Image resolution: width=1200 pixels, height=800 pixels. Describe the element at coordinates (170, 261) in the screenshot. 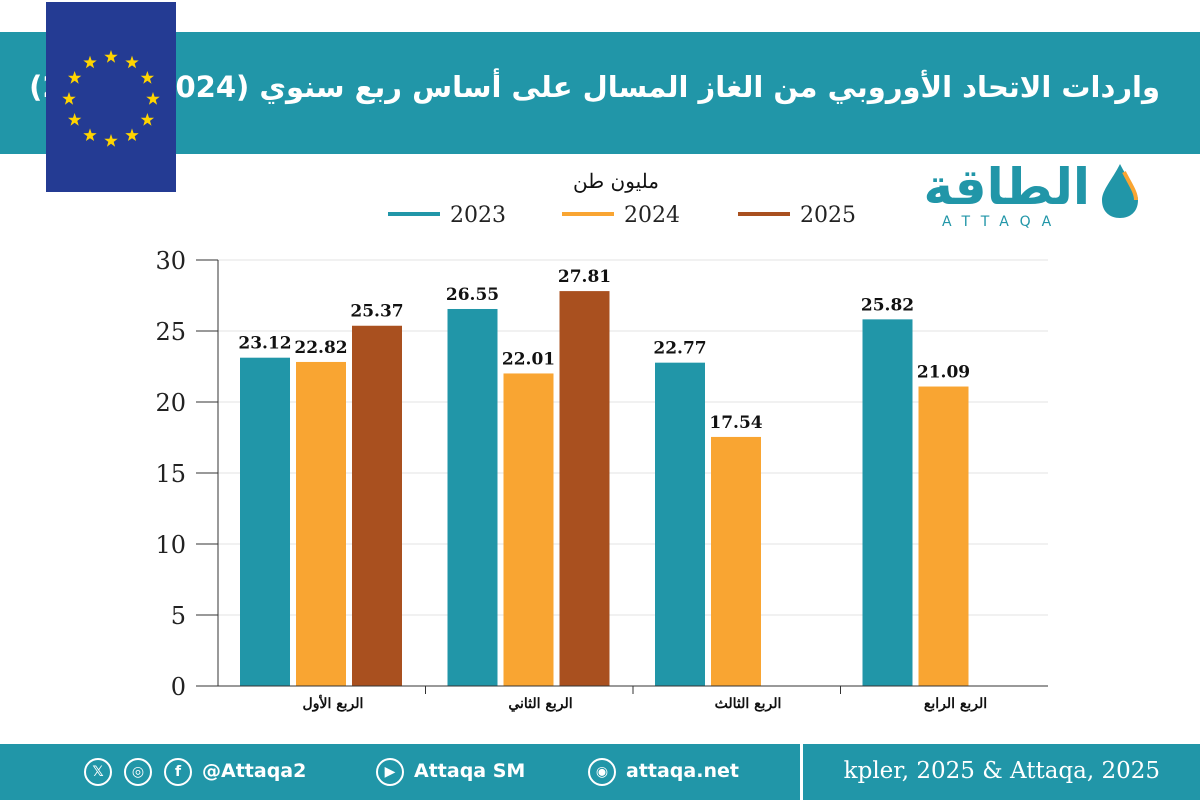

I see `y-tick-label: 30` at that location.